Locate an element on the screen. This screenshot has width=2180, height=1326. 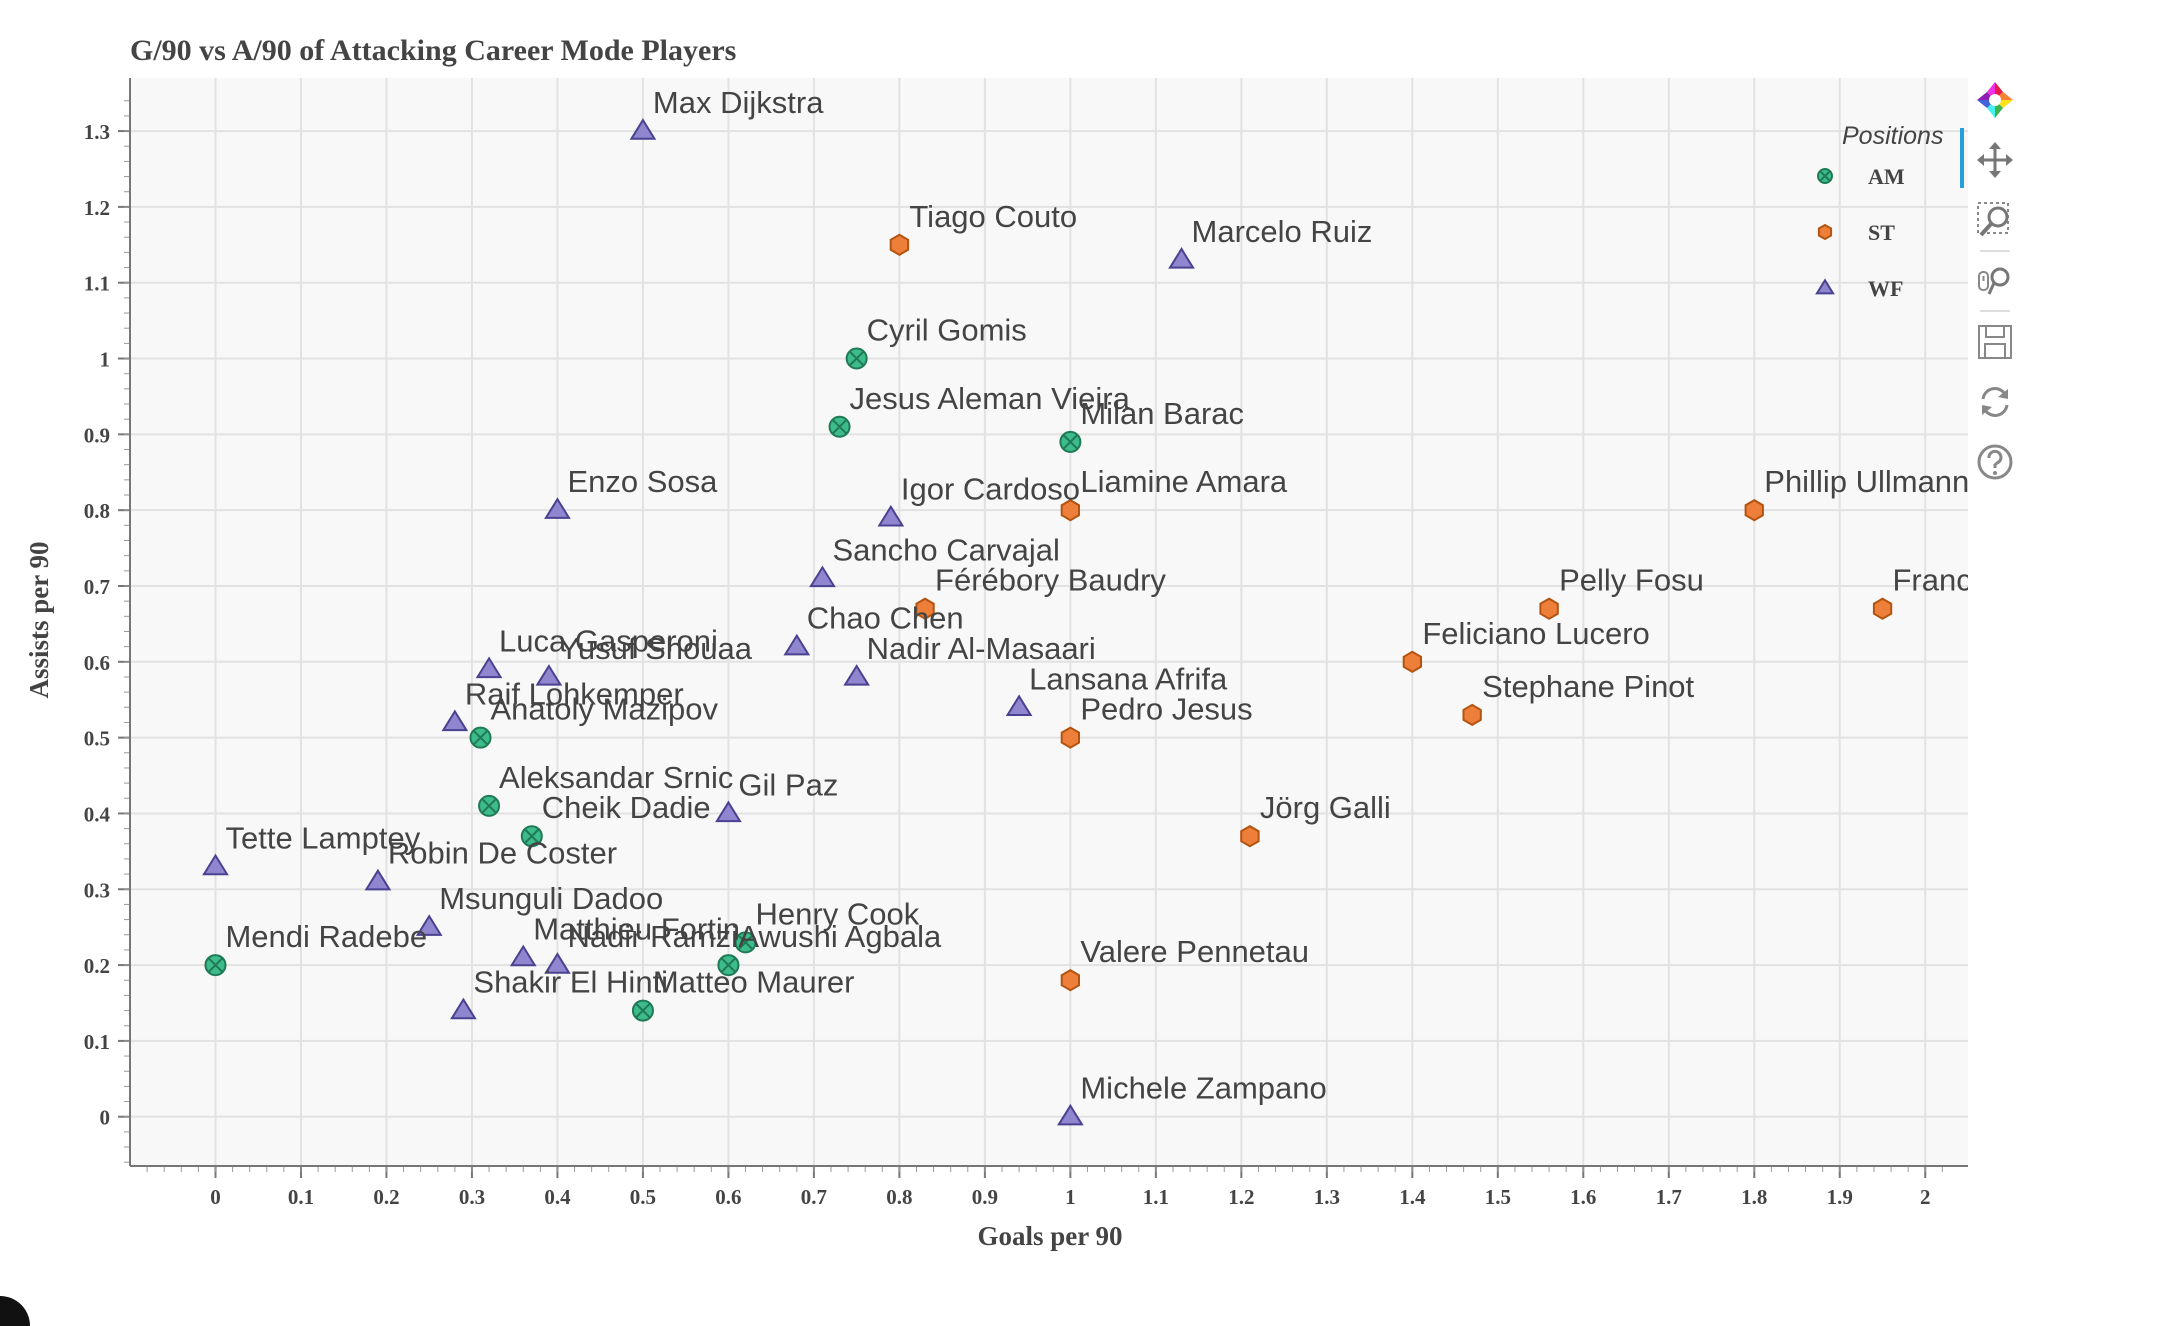
point-label: Milan Barac is located at coordinates (1162, 413).